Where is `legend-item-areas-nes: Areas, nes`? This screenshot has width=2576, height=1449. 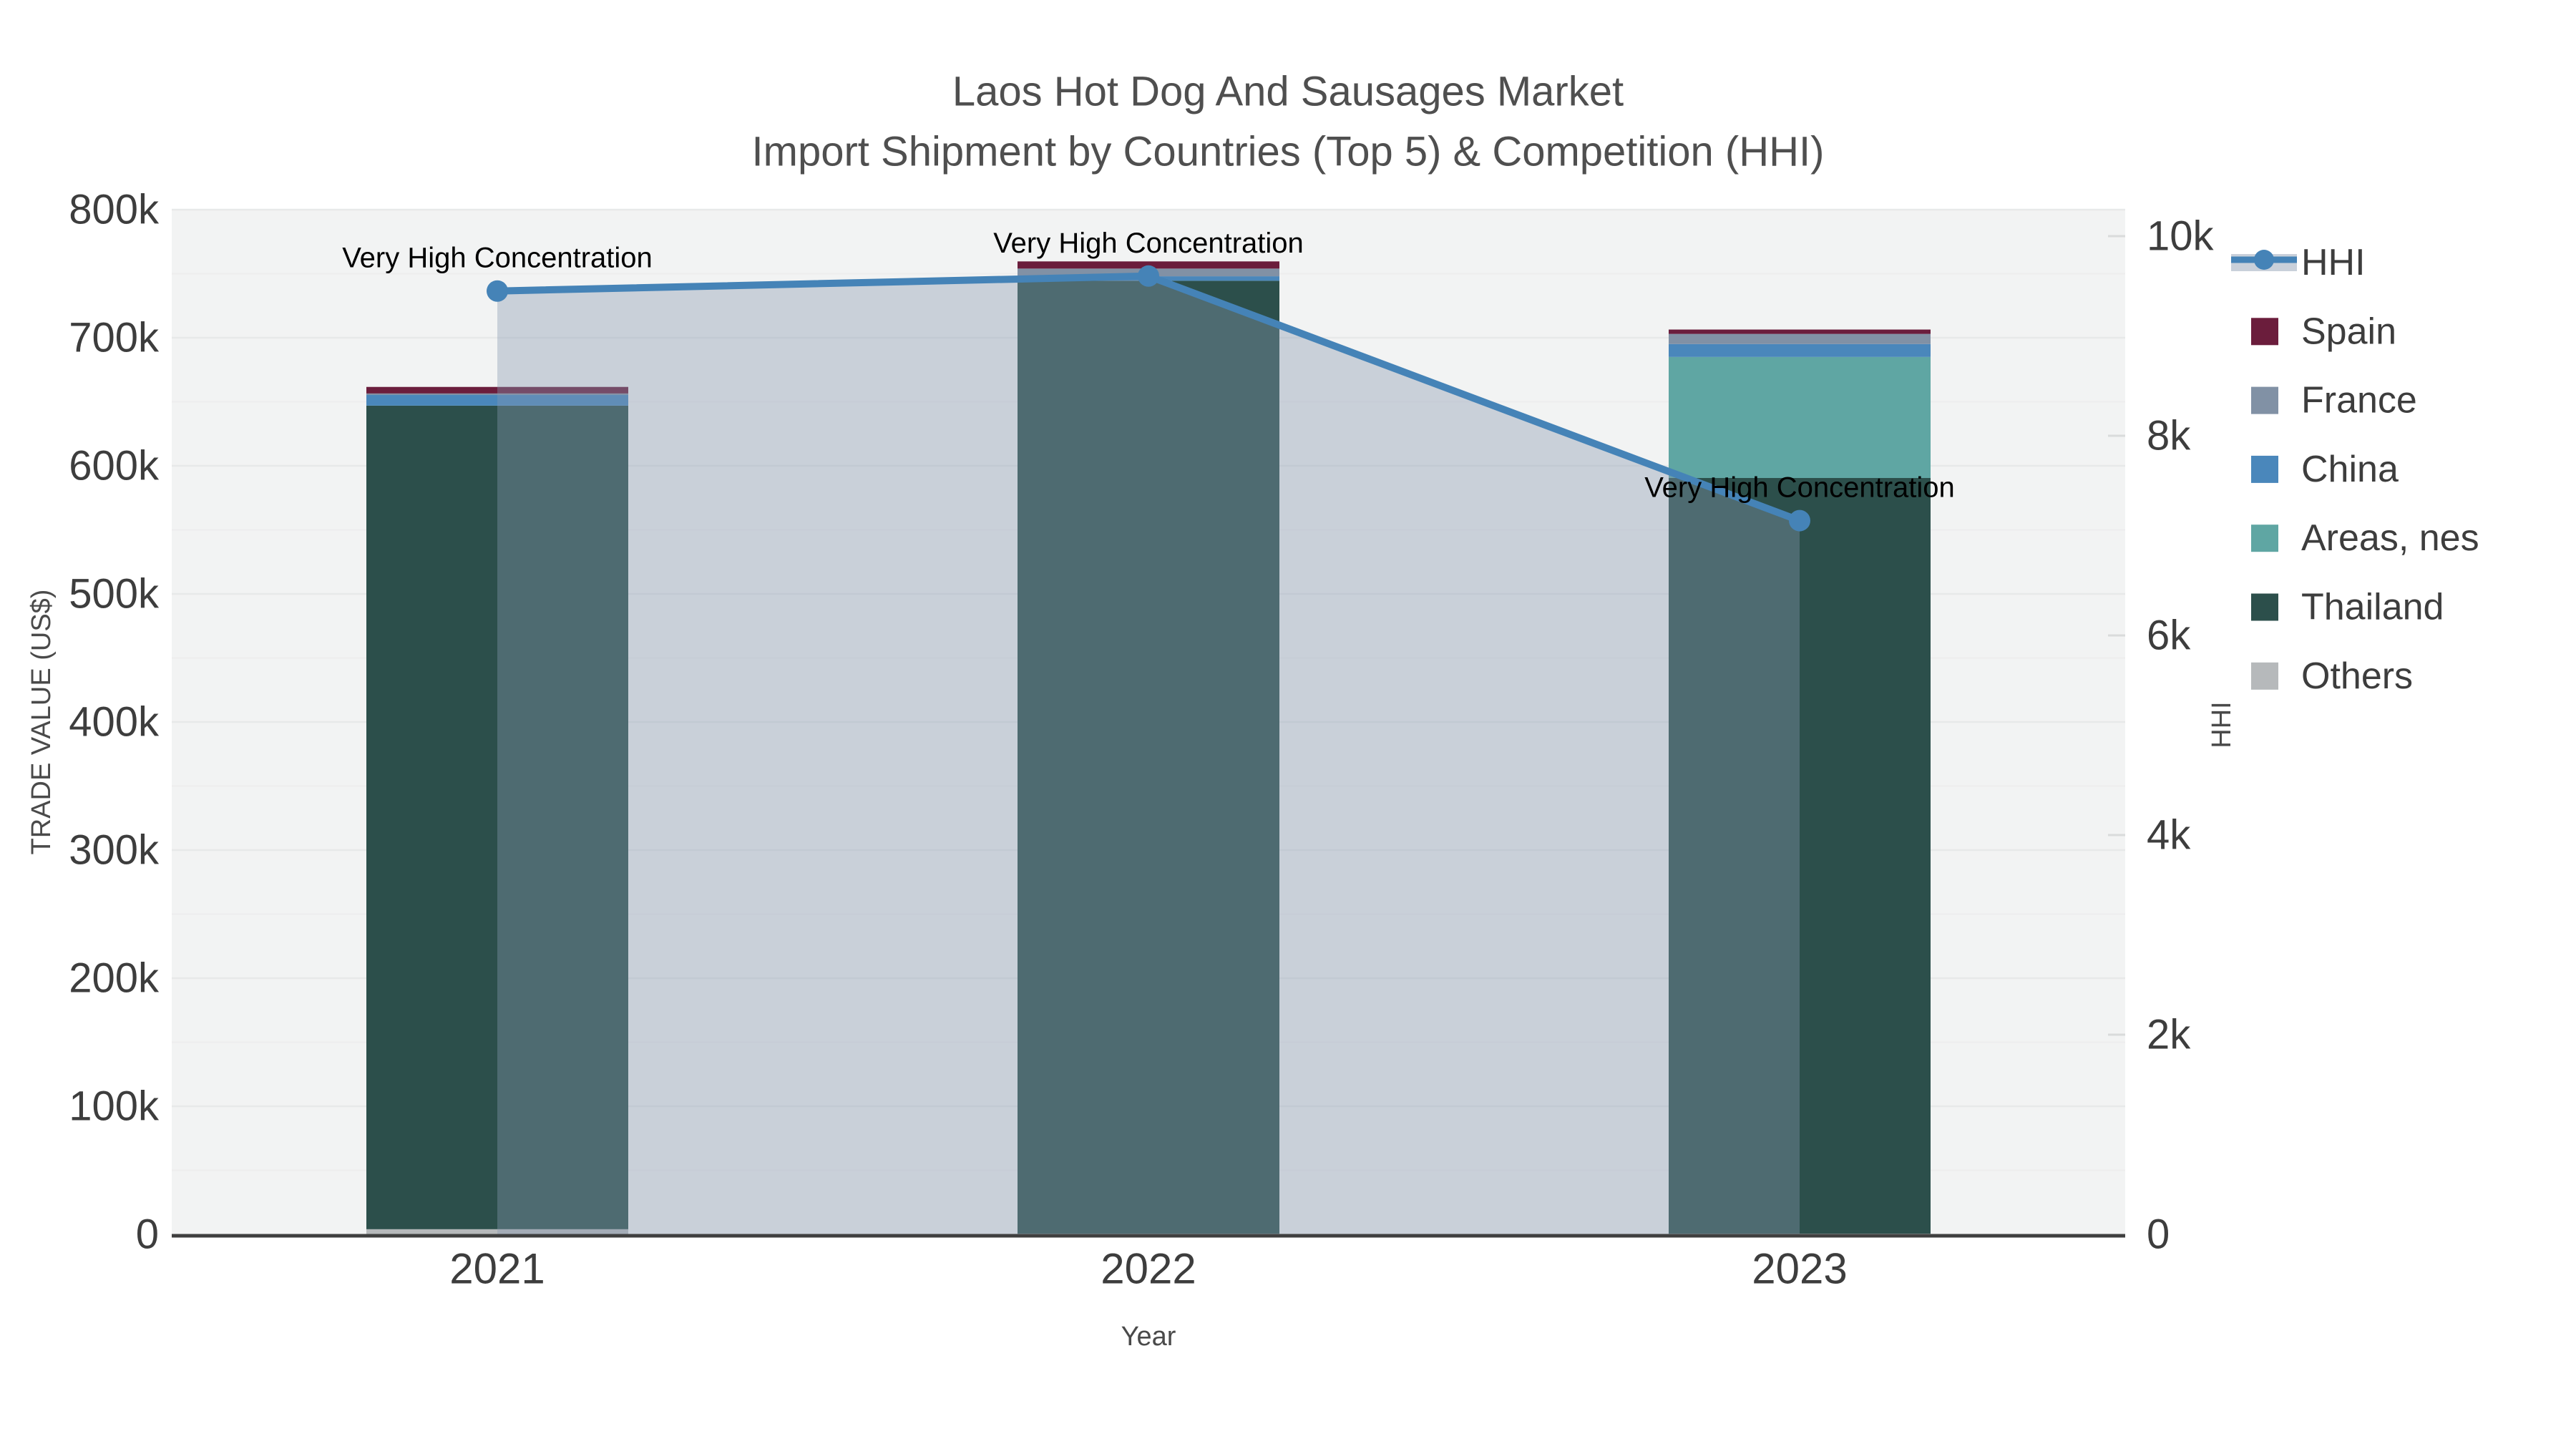 legend-item-areas-nes: Areas, nes is located at coordinates (2365, 538).